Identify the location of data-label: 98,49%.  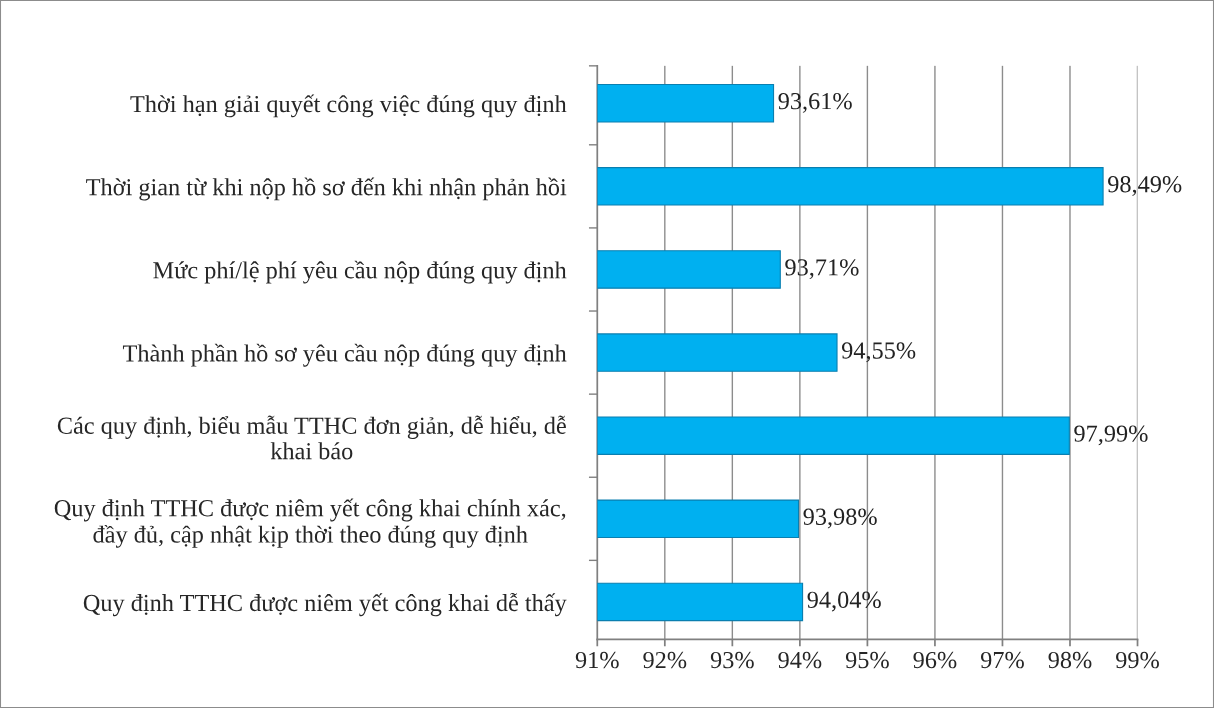
(1145, 186).